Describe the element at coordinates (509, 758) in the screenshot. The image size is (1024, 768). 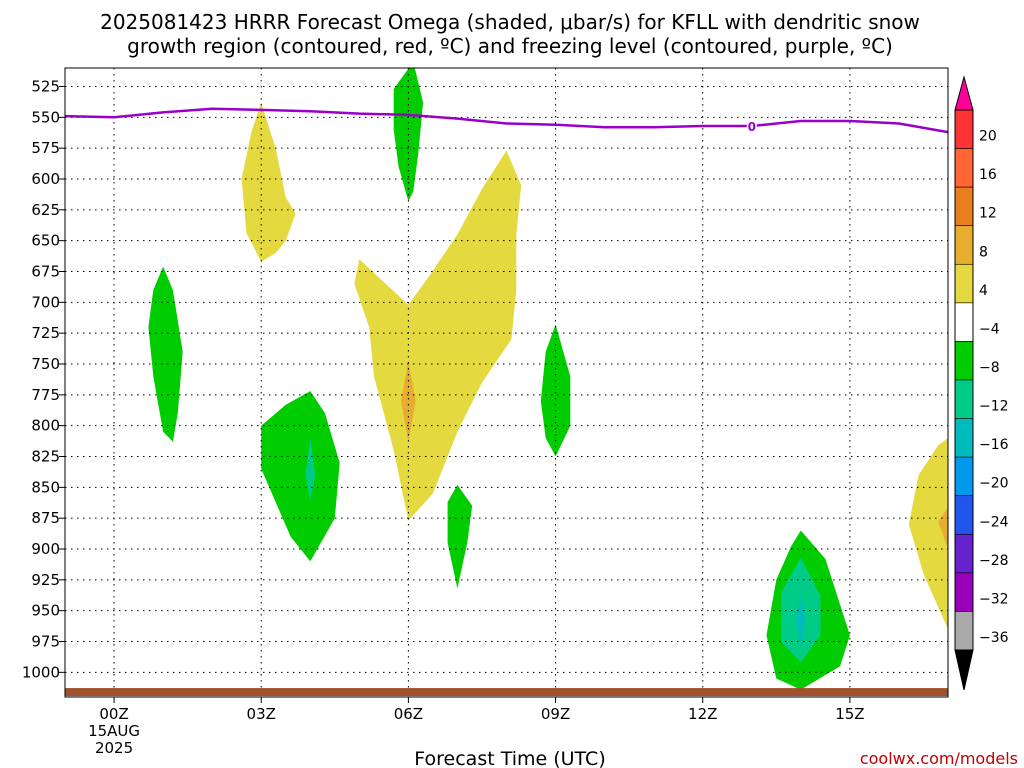
I see `x-axis-label: Forecast Time (UTC)` at that location.